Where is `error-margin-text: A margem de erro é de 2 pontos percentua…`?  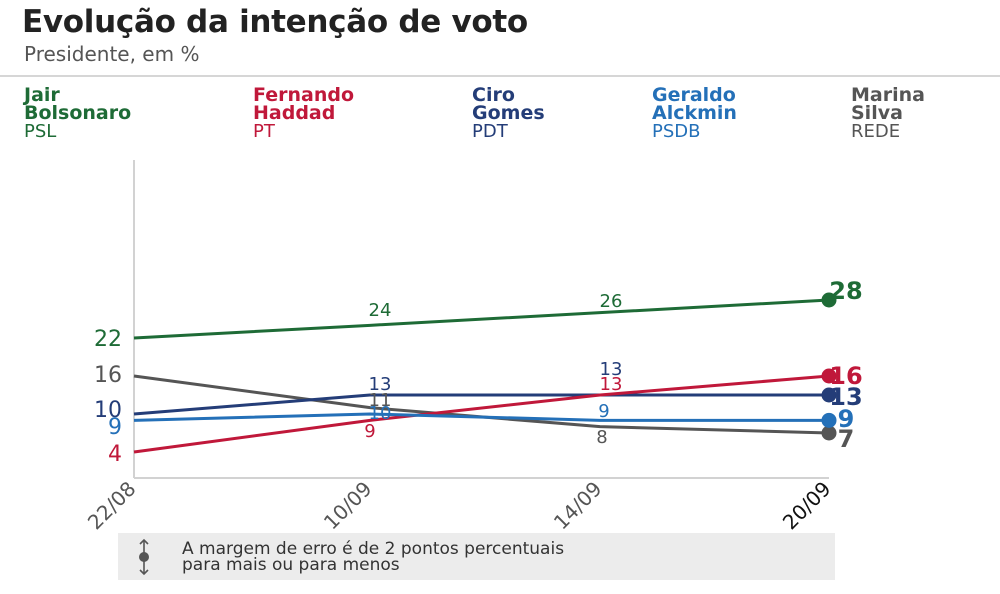
error-margin-text: A margem de erro é de 2 pontos percentua… is located at coordinates (373, 557).